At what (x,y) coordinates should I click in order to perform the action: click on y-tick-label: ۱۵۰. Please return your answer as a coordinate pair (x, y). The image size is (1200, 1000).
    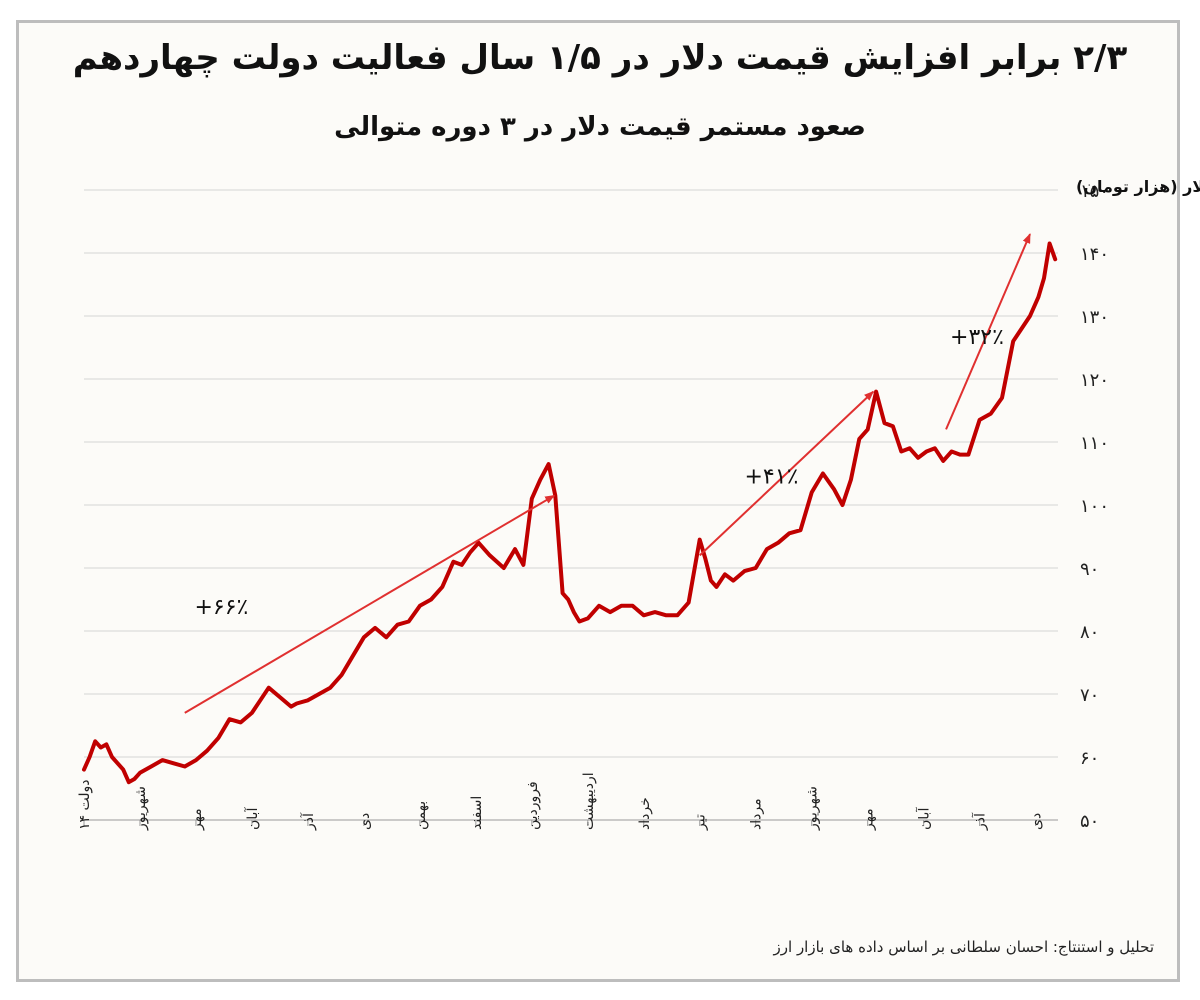
    Looking at the image, I should click on (1094, 191).